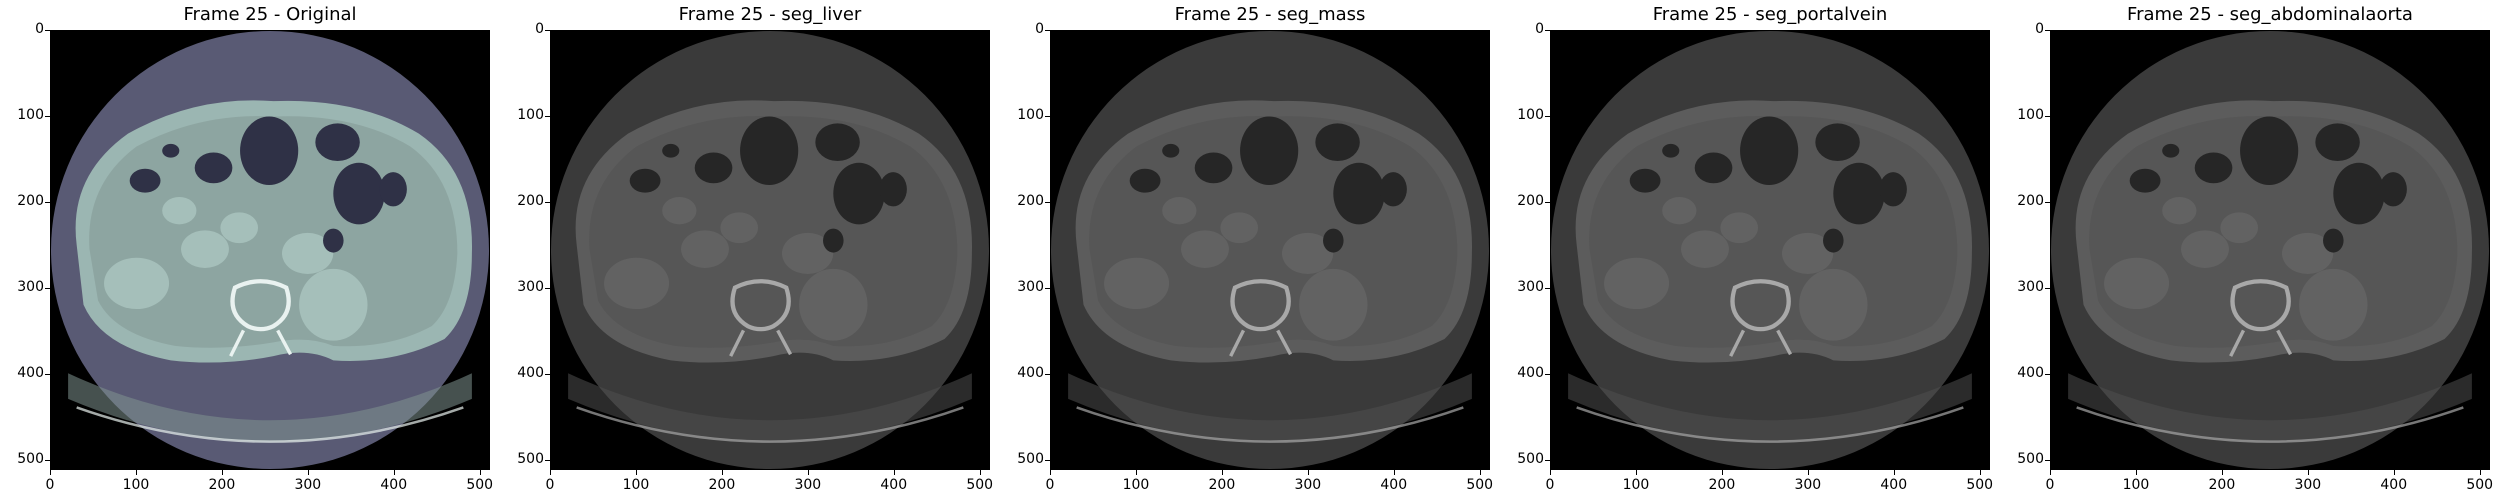  I want to click on panel-title: Frame 25 - seg_abdominalaorta, so click(2270, 14).